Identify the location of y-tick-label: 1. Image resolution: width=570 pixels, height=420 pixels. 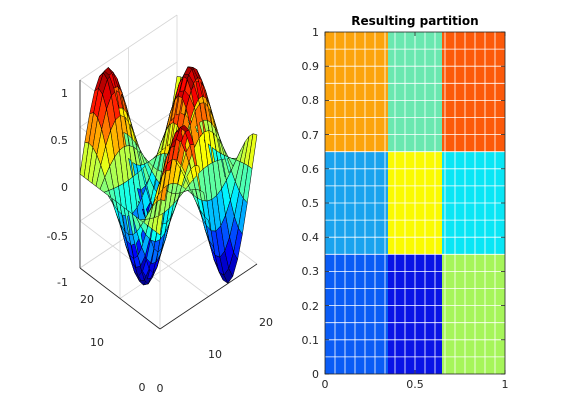
(315, 32).